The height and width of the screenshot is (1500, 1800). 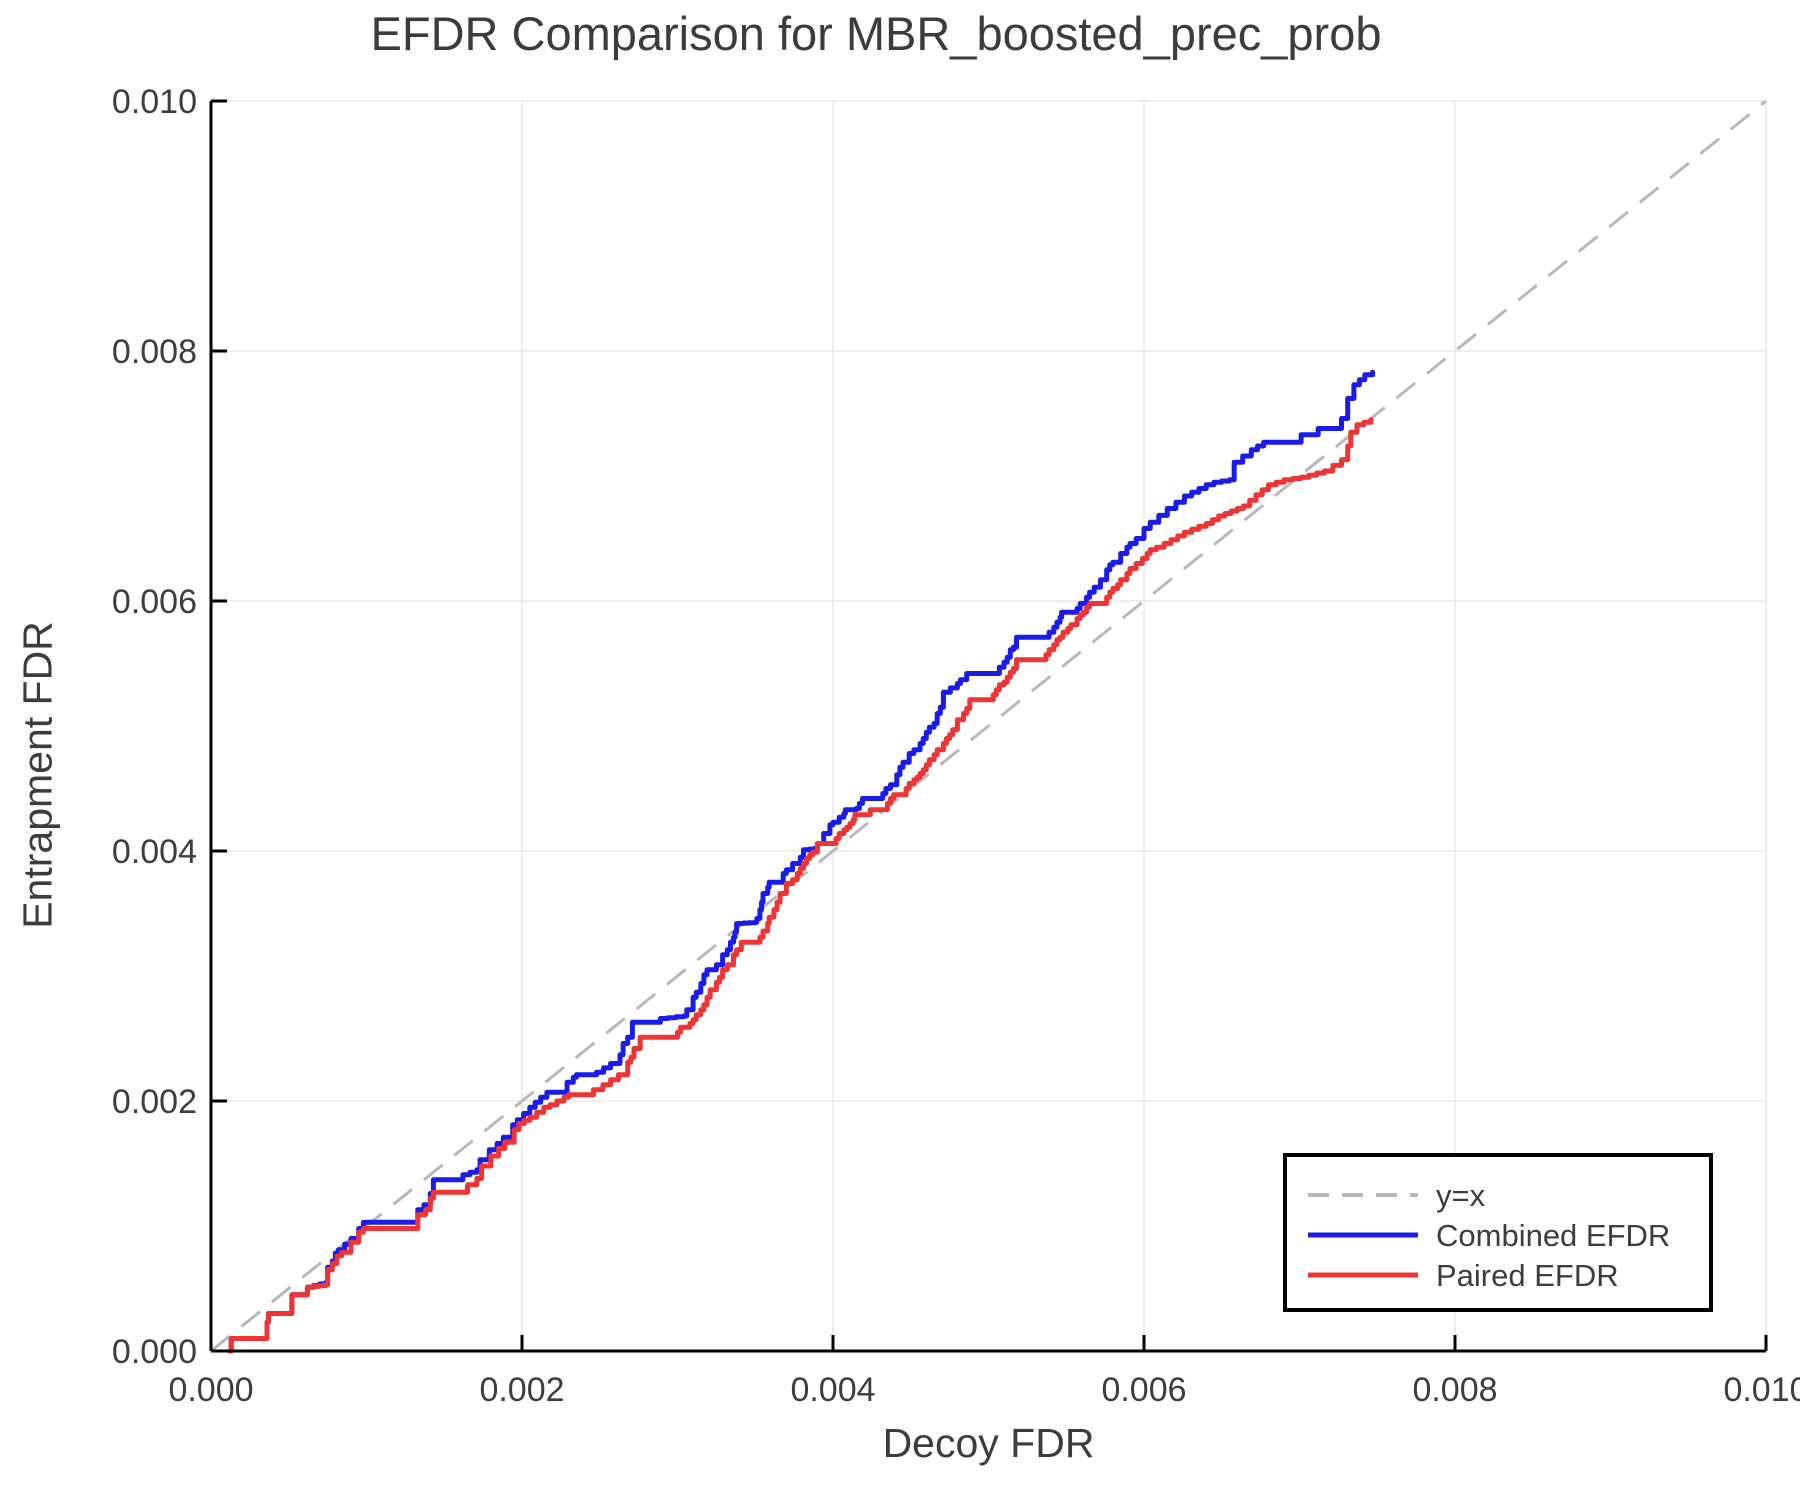 What do you see at coordinates (37, 775) in the screenshot?
I see `y-axis-label: Entrapment FDR` at bounding box center [37, 775].